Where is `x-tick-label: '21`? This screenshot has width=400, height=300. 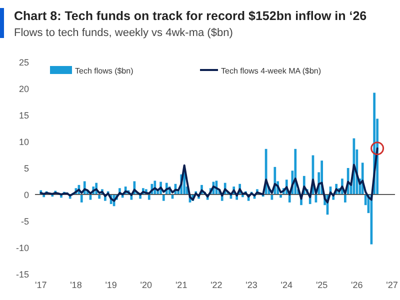
x-tick-label: '21 is located at coordinates (181, 285).